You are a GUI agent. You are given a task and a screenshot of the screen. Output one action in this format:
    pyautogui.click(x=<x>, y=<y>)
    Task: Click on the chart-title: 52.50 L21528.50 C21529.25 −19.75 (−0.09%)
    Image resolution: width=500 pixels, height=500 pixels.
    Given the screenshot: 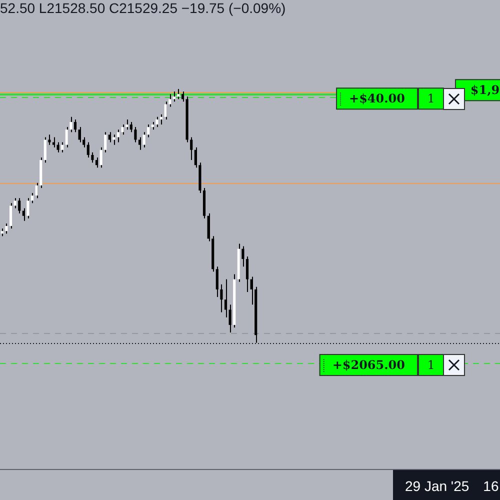 What is the action you would take?
    pyautogui.click(x=143, y=8)
    